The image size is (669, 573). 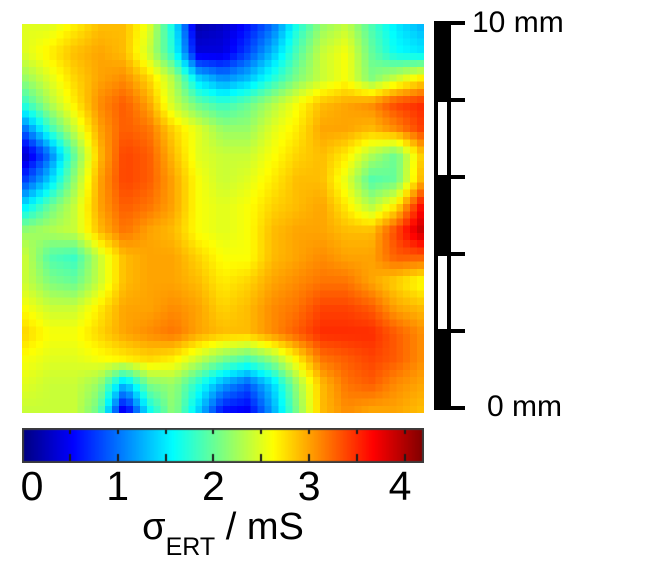 I want to click on scale-bar, so click(x=442, y=215).